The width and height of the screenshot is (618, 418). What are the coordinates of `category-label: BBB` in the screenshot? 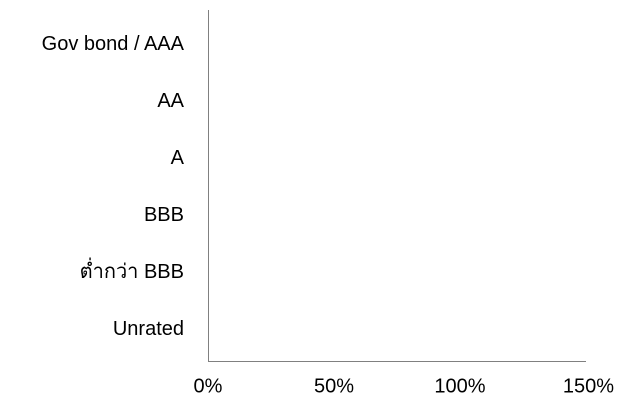 It's located at (164, 215).